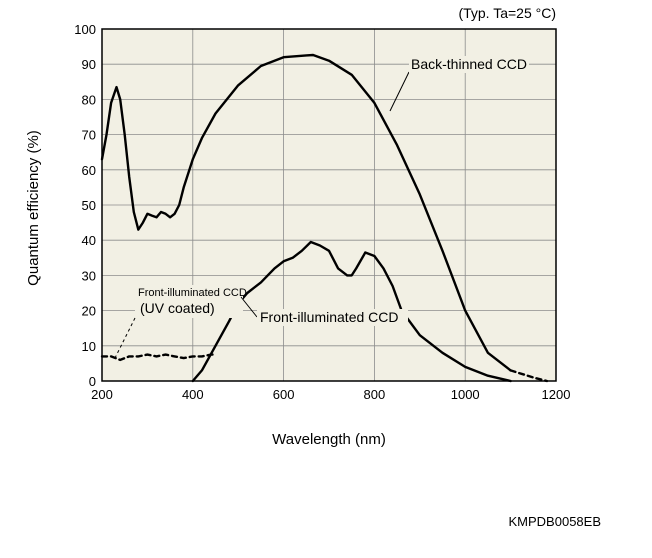 This screenshot has width=652, height=558. Describe the element at coordinates (193, 394) in the screenshot. I see `x-tick-label: 400` at that location.